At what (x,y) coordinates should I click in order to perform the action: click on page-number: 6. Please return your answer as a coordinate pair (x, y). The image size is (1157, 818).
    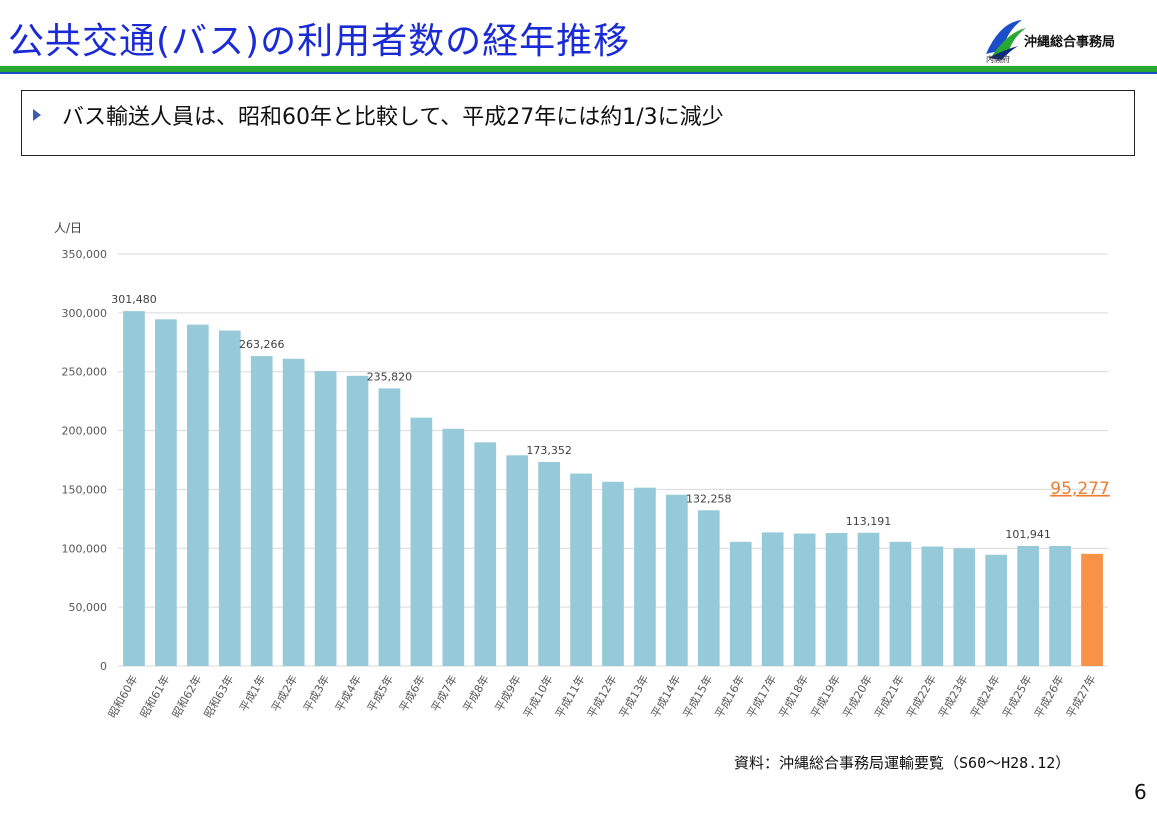
    Looking at the image, I should click on (1140, 792).